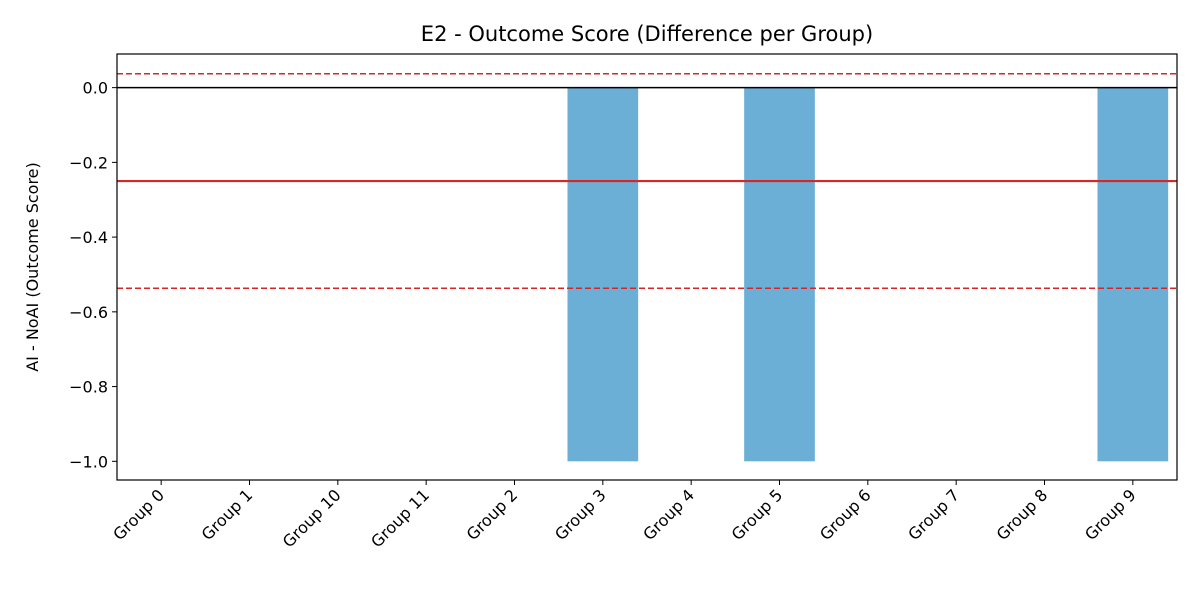  I want to click on x-tick-label: Group 10, so click(312, 518).